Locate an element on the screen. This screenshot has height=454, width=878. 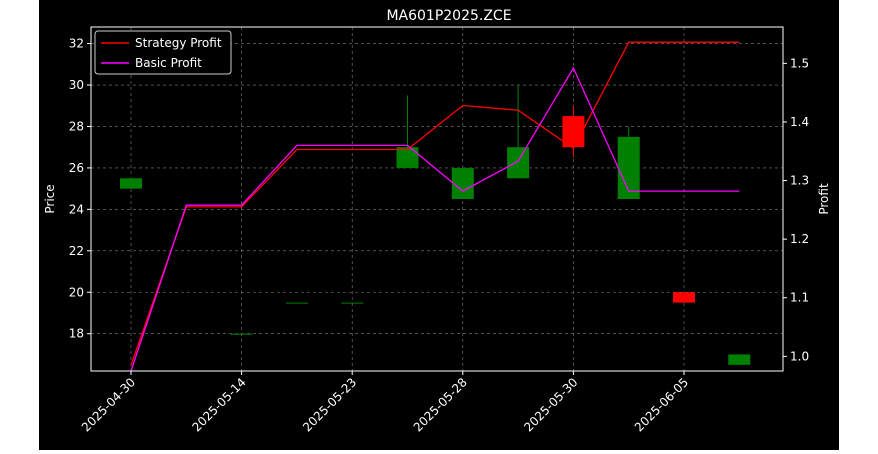
y2-tick-label-1.1: 1.1 is located at coordinates (799, 298).